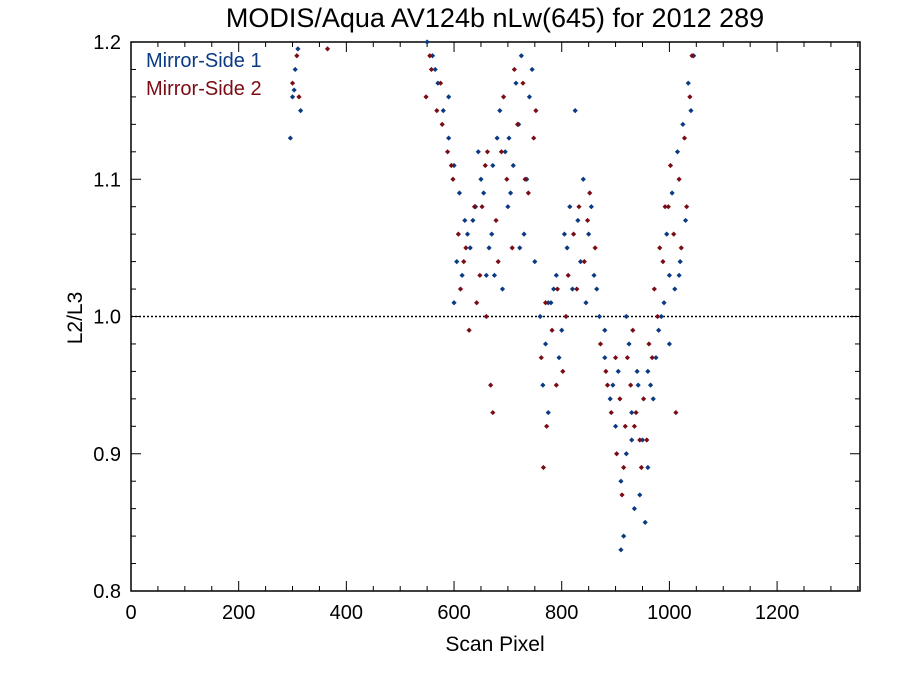  Describe the element at coordinates (204, 61) in the screenshot. I see `legend-mirror-side-1: Mirror-Side 1` at that location.